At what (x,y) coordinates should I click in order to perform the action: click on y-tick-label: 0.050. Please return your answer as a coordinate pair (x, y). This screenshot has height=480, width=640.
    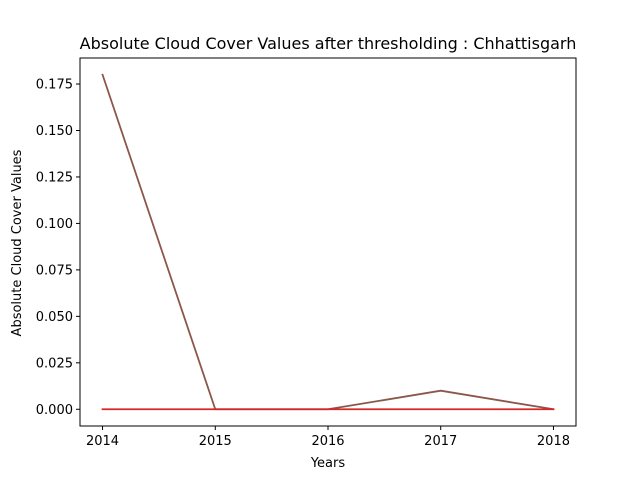
    Looking at the image, I should click on (54, 317).